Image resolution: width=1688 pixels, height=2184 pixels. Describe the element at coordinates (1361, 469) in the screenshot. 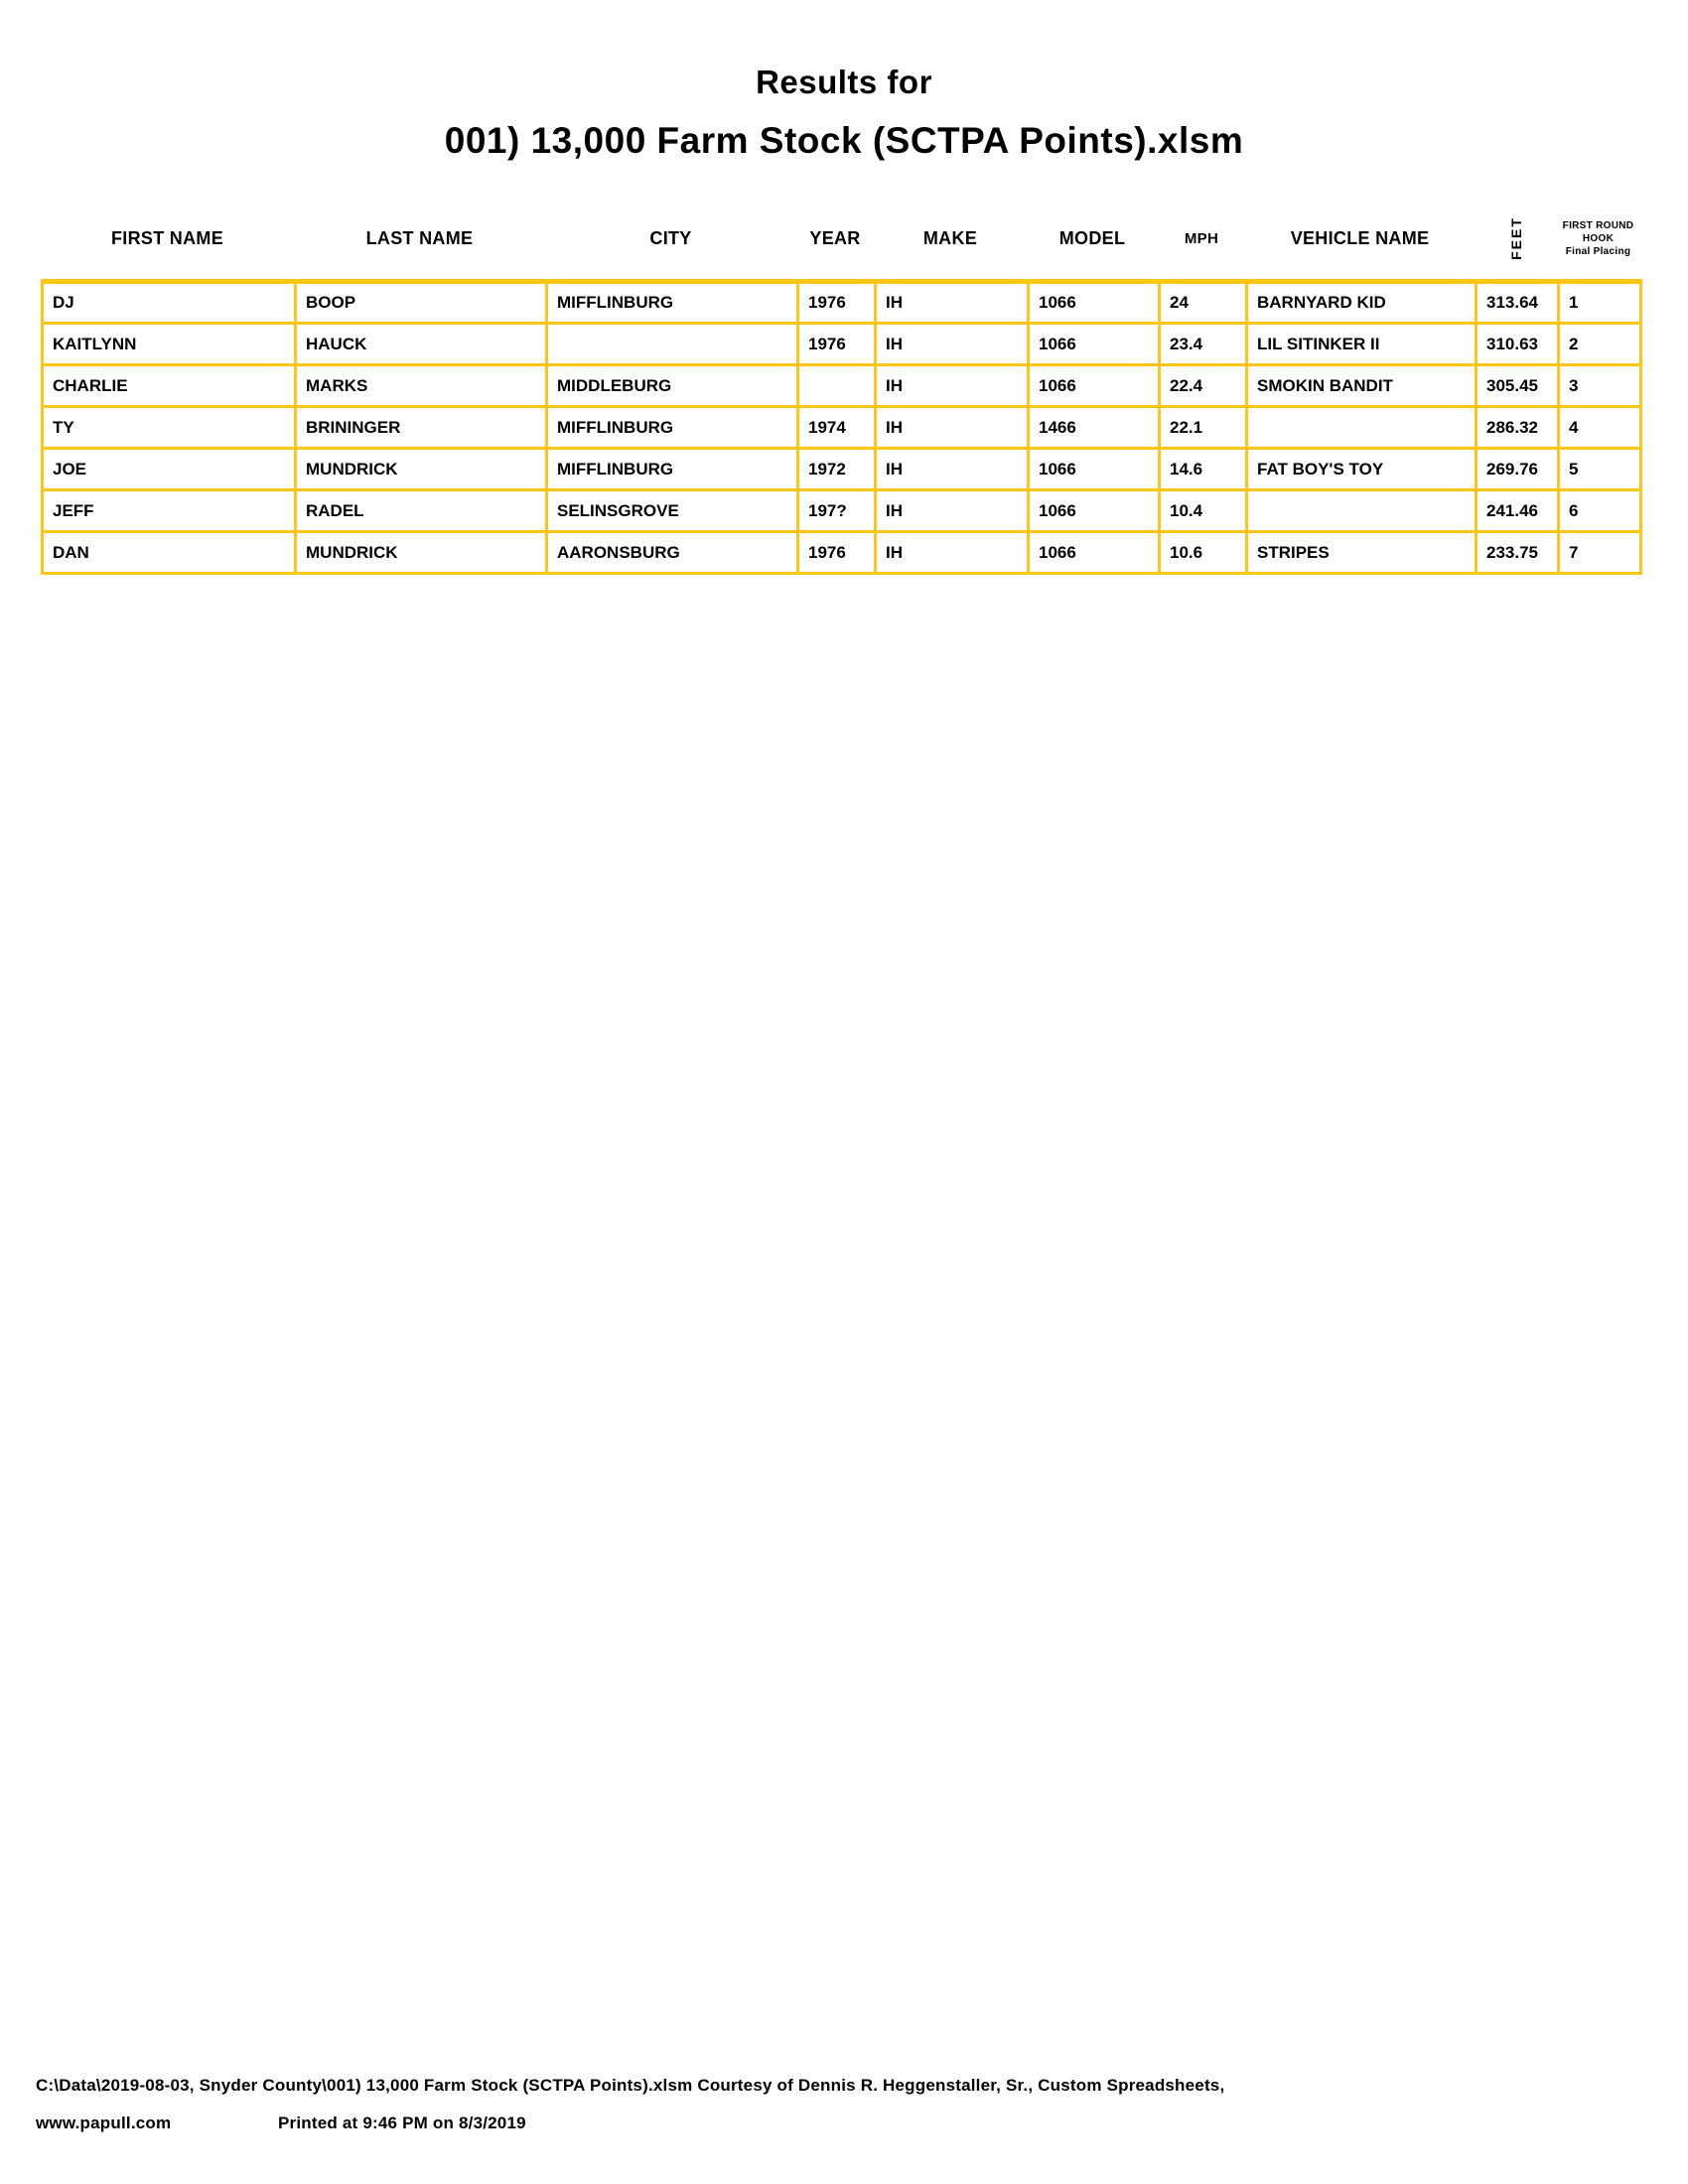

I see `cell-vehicle-name: FAT BOY'S TOY` at that location.